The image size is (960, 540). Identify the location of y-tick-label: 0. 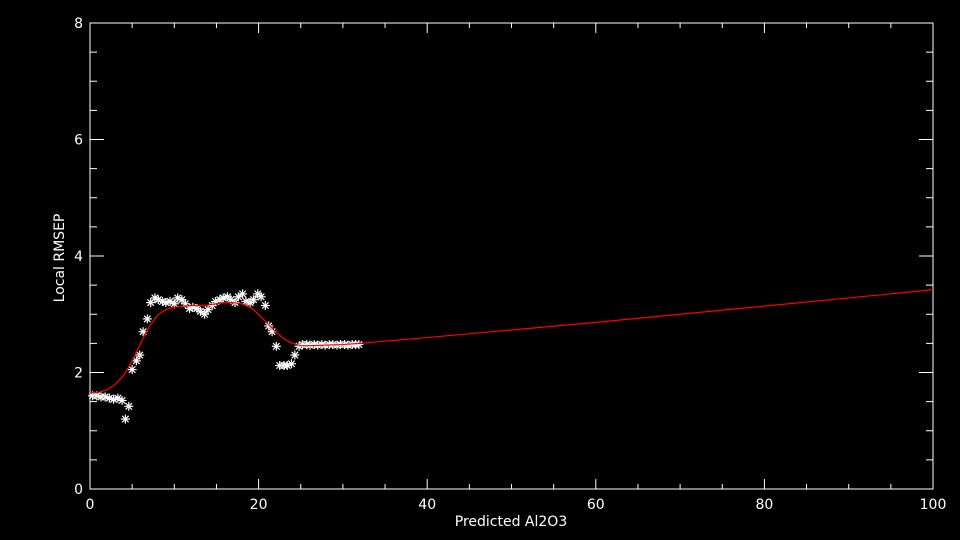
(78, 490).